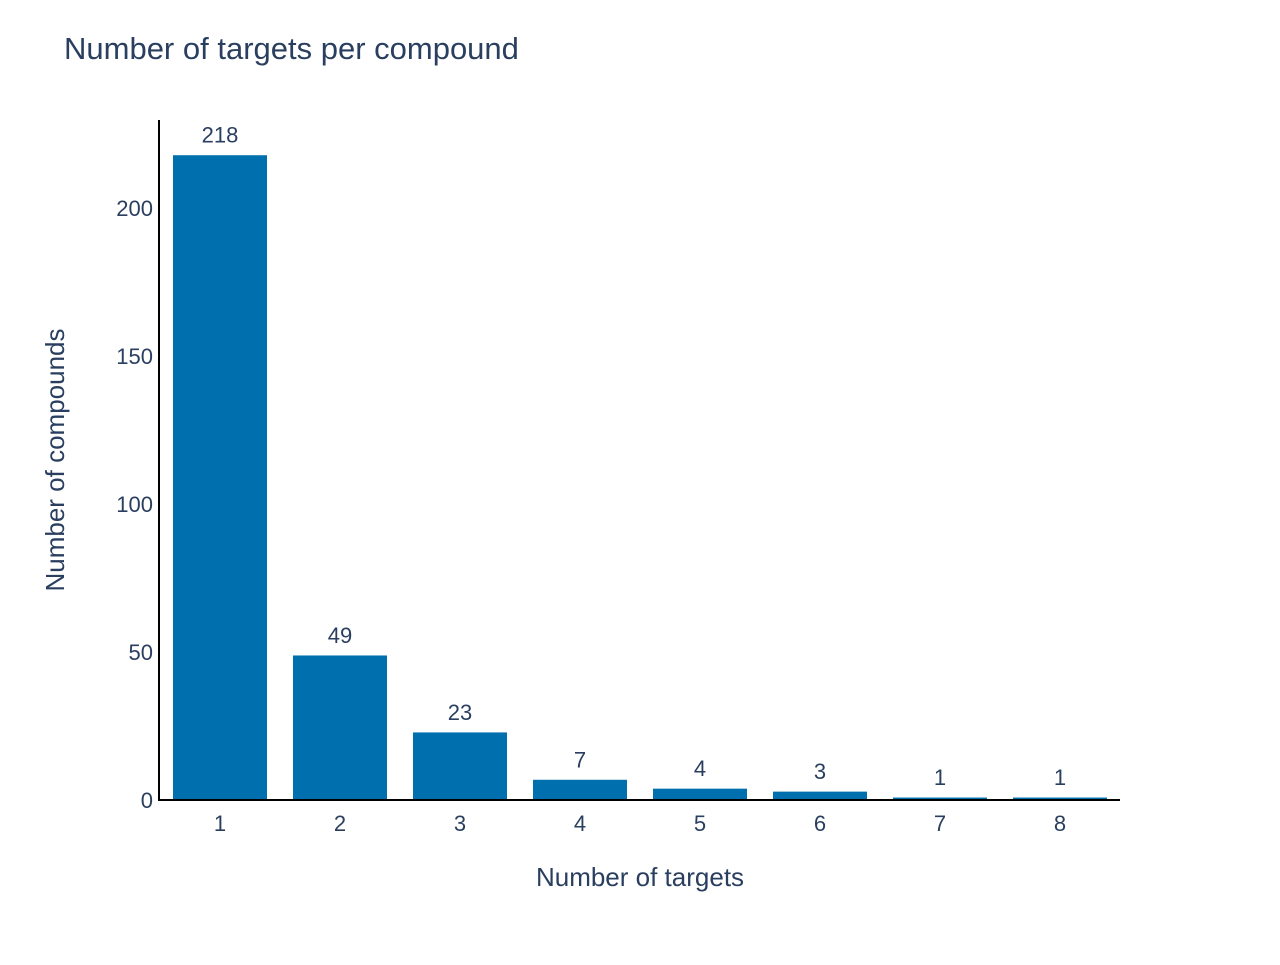  What do you see at coordinates (220, 823) in the screenshot?
I see `x-tick-label: 1` at bounding box center [220, 823].